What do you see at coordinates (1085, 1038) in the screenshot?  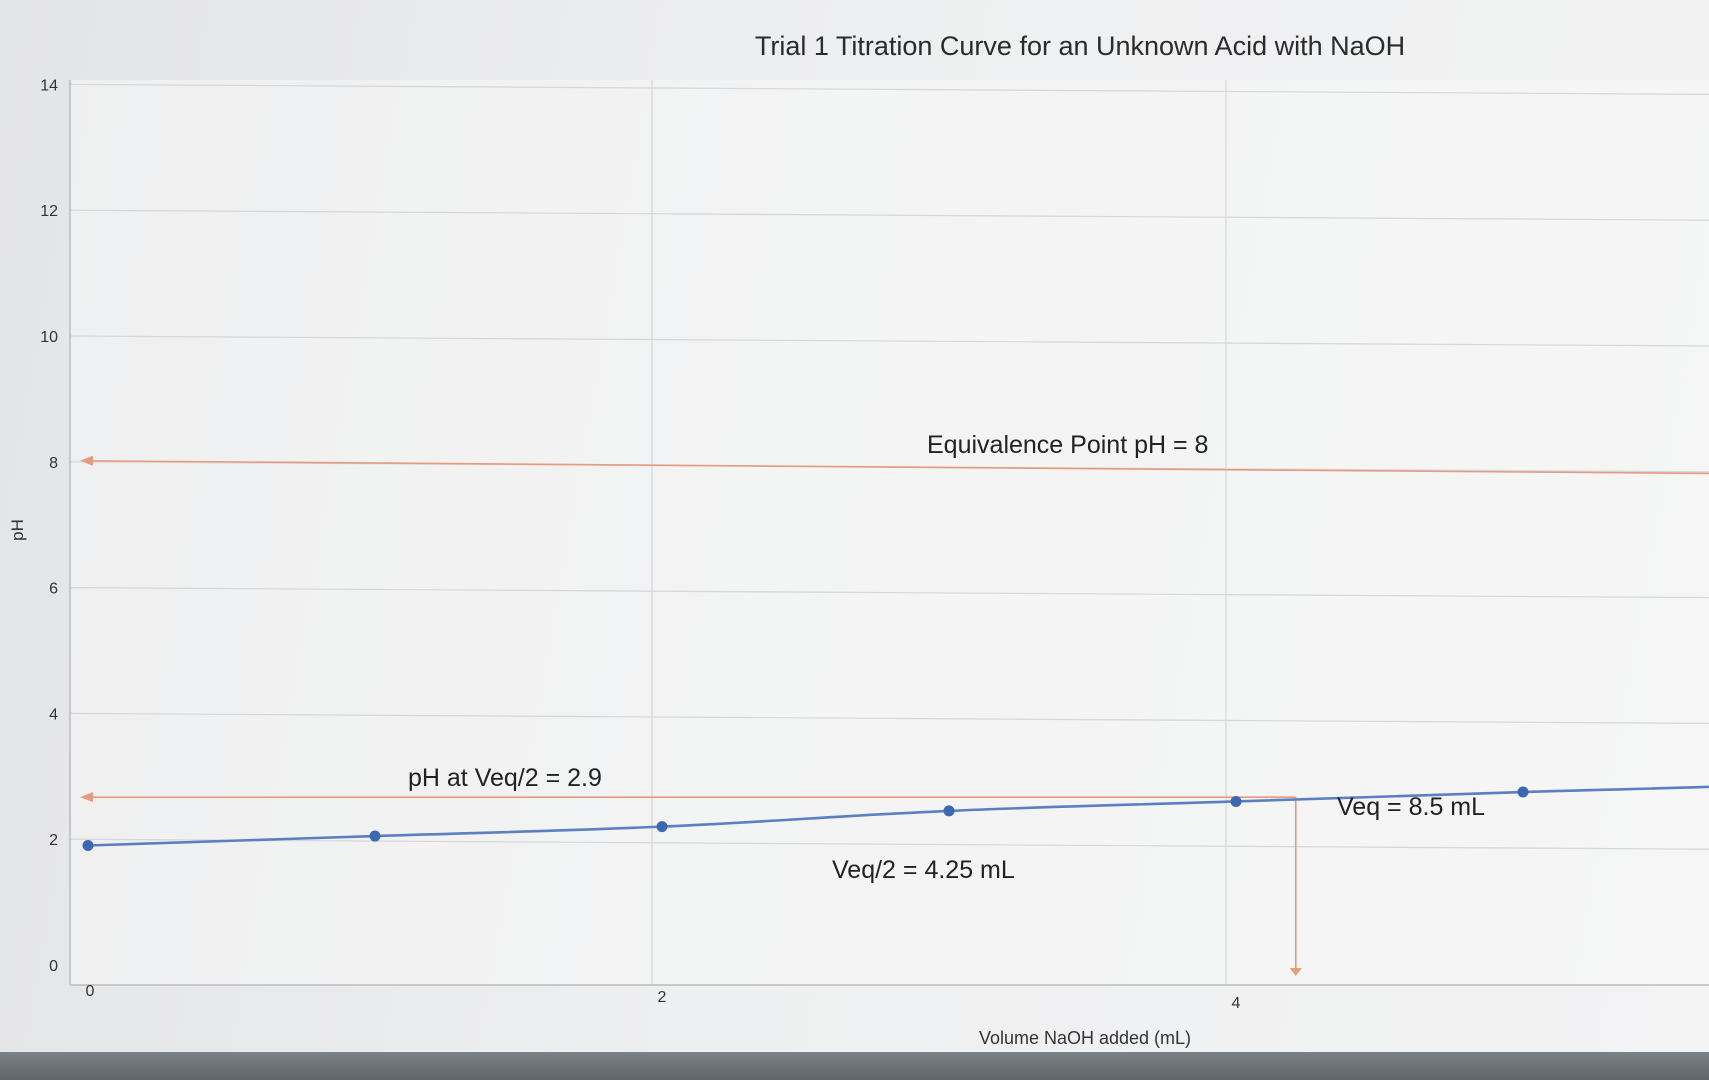 I see `x-axis-label: Volume NaOH added (mL)` at bounding box center [1085, 1038].